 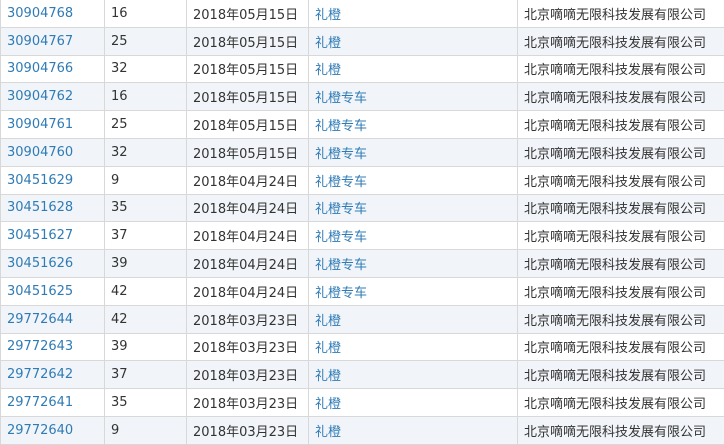 I want to click on table-row: 30904761 25 2018年05月15日 礼橙专车 北京嘀嘀无限科技发展有限公司, so click(x=362, y=124).